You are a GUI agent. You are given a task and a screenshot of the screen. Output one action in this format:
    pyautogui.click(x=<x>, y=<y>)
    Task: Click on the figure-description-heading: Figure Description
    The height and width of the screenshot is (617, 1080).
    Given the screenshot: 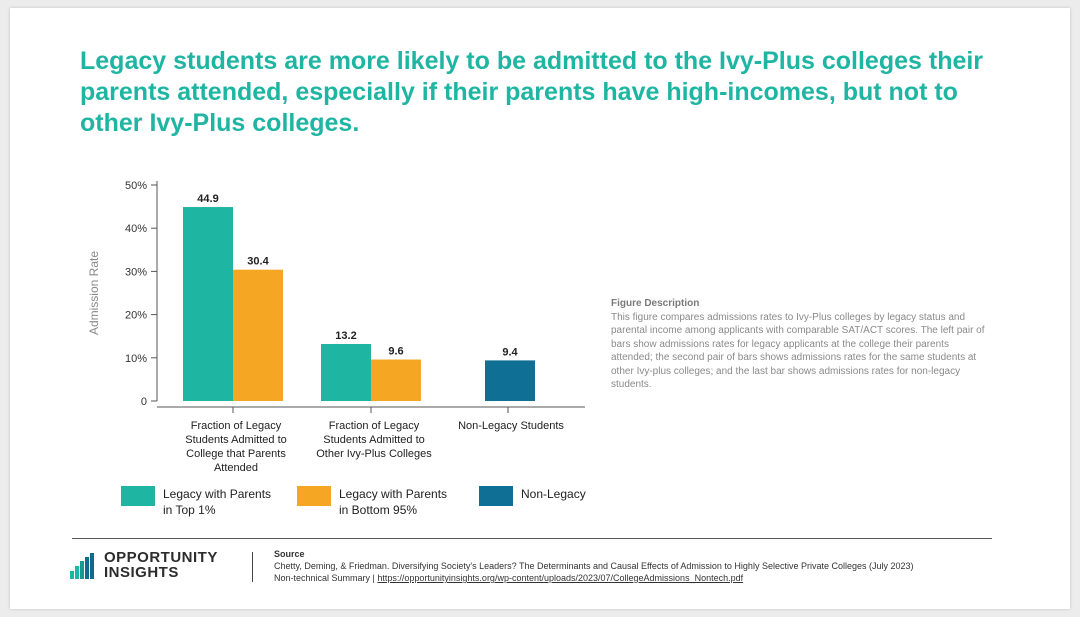 What is the action you would take?
    pyautogui.click(x=655, y=303)
    